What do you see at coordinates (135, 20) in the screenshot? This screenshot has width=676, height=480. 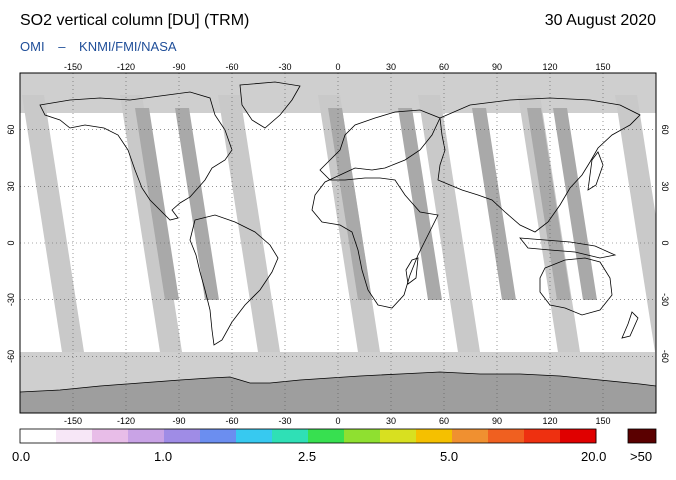 I see `map-title: SO2 vertical column [DU] (TRM)` at bounding box center [135, 20].